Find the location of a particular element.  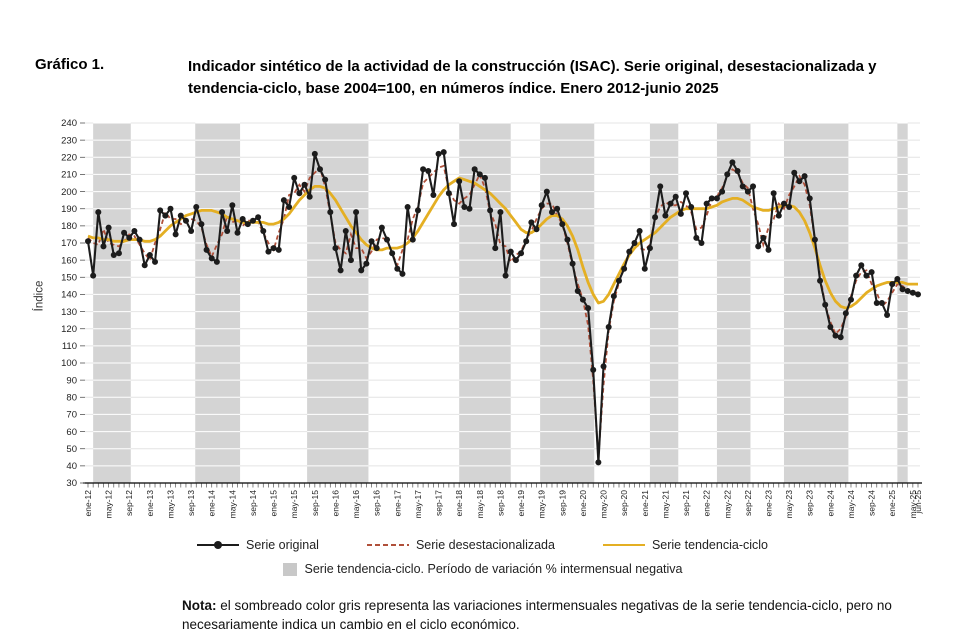

svg-text: may-18 is located at coordinates (480, 504).